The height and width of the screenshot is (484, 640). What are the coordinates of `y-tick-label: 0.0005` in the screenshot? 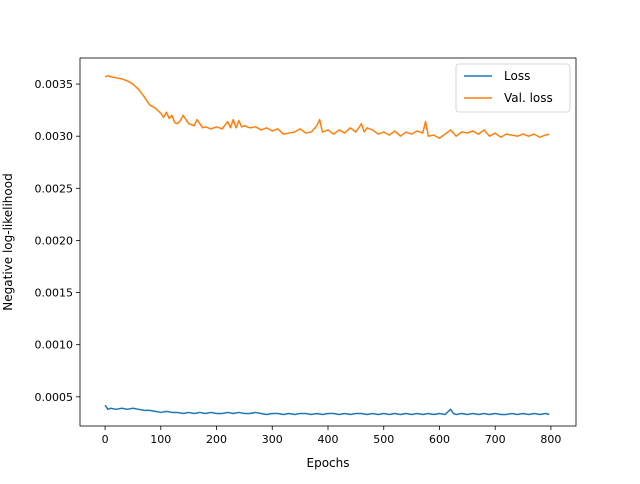 It's located at (54, 397).